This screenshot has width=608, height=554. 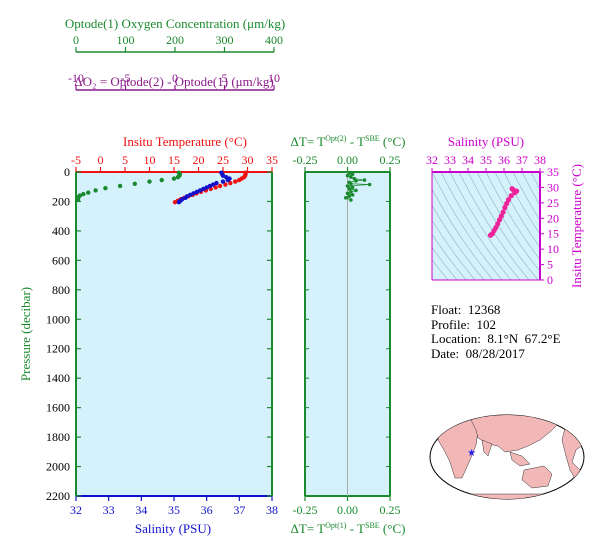 What do you see at coordinates (126, 40) in the screenshot?
I see `oxygen-tick-label: 100` at bounding box center [126, 40].